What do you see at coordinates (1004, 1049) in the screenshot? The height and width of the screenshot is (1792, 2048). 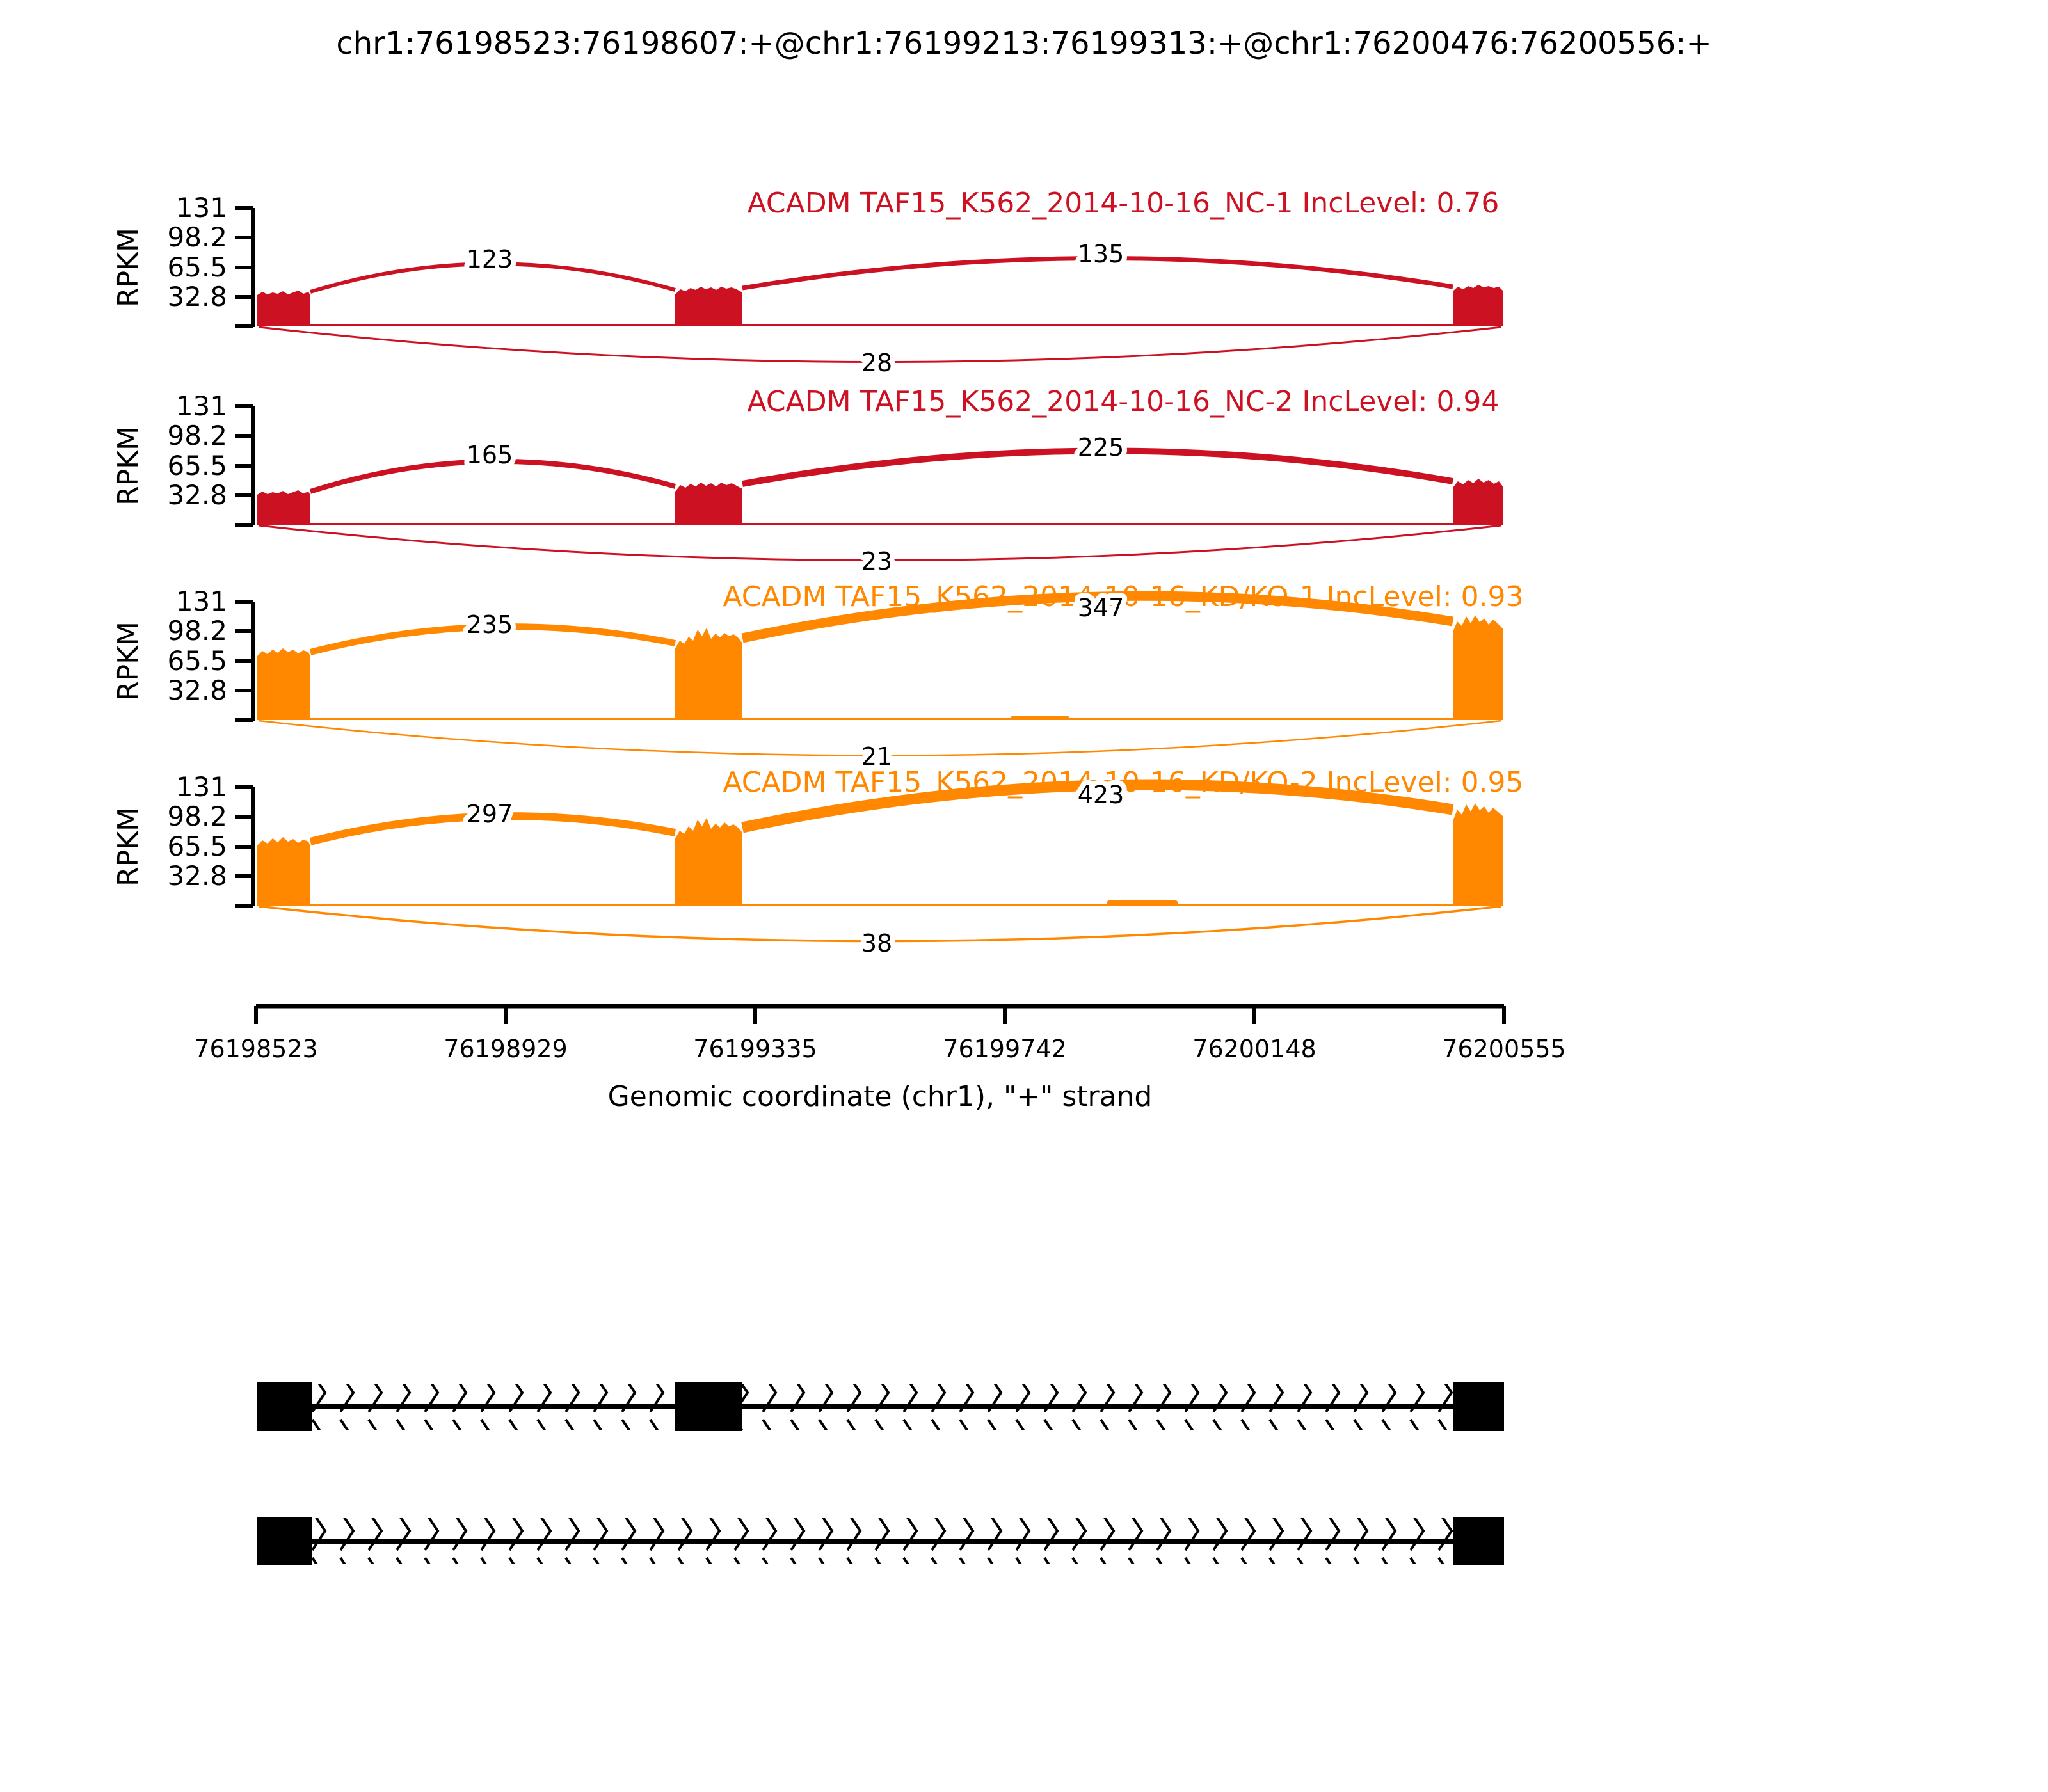 I see `x-tick-label: 76199742` at bounding box center [1004, 1049].